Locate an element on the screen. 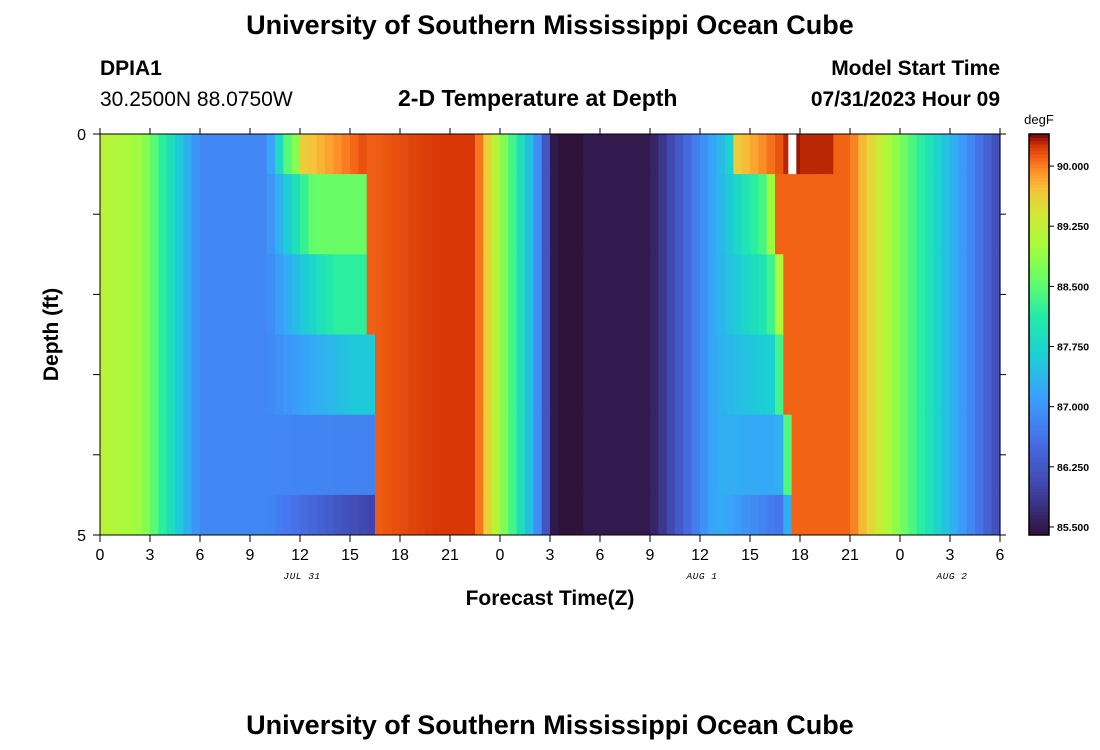  colorbar-frame is located at coordinates (1039, 334).